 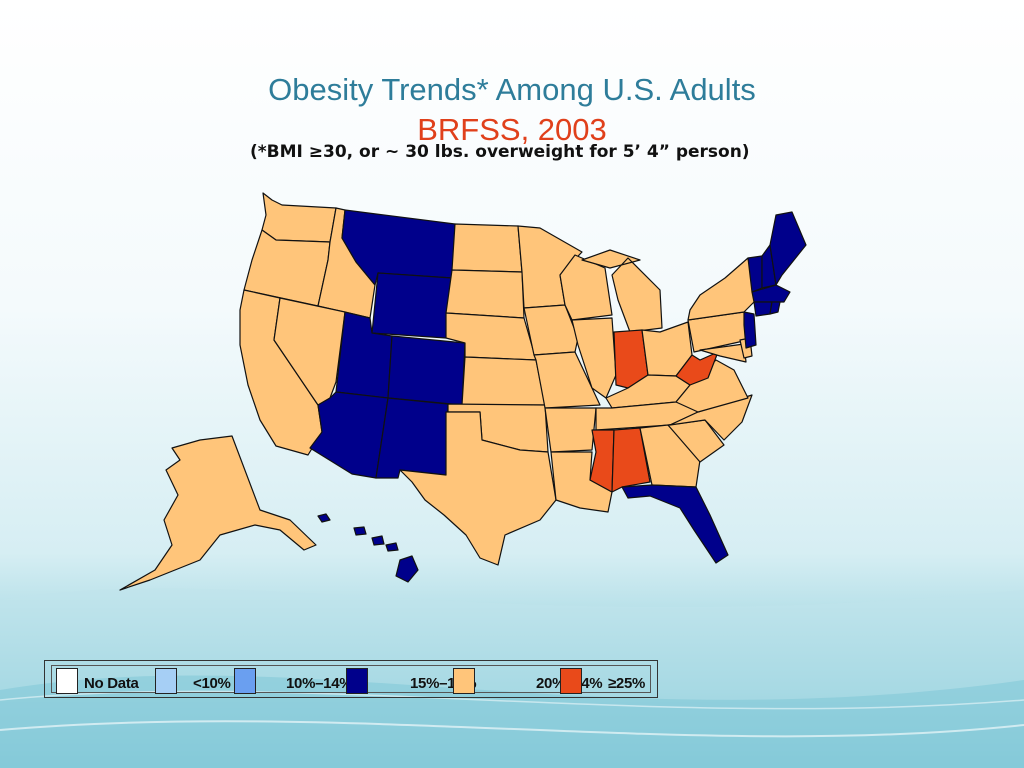 I want to click on state-ma, so click(x=771, y=293).